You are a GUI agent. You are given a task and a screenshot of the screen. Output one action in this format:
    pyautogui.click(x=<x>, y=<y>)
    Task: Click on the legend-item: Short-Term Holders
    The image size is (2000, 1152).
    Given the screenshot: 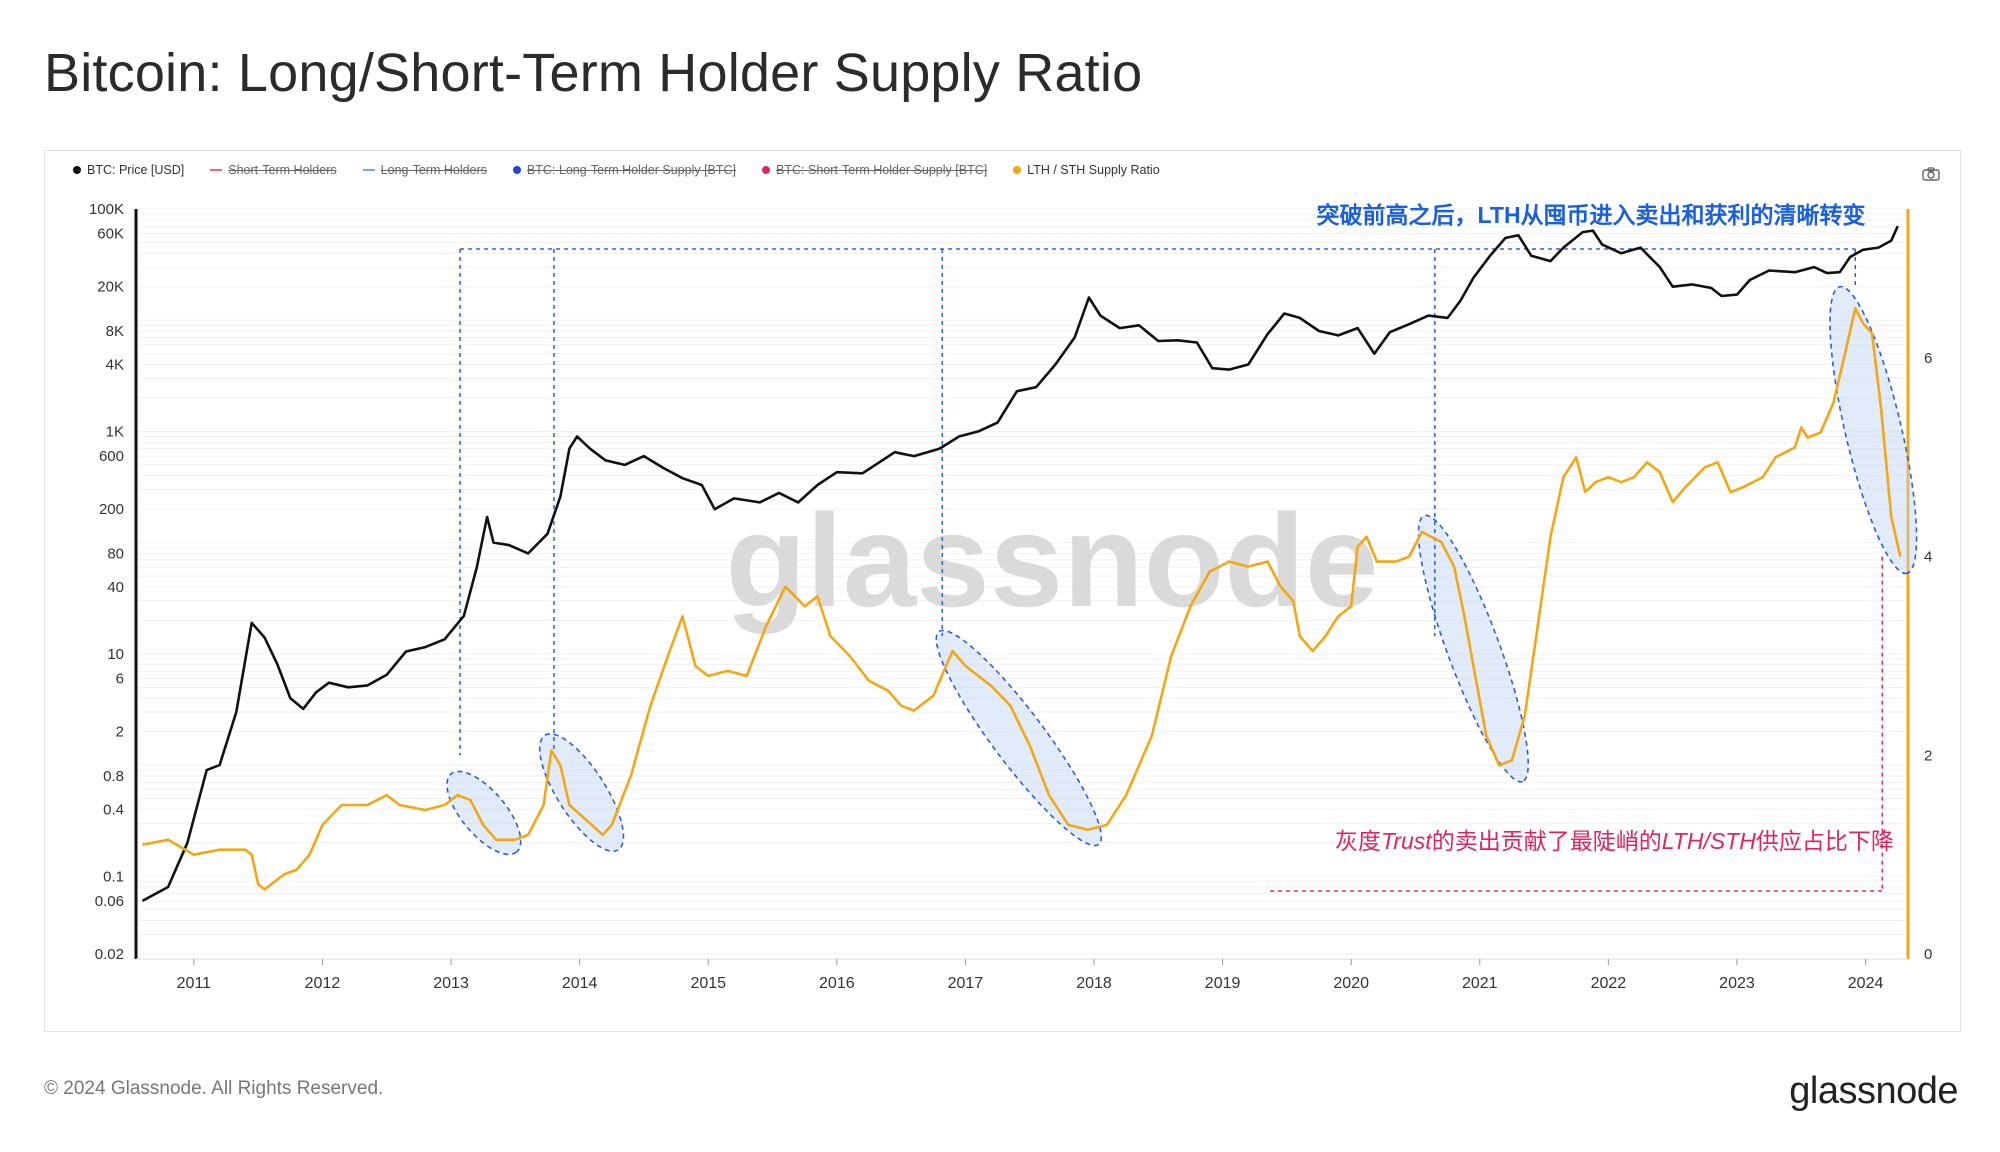 What is the action you would take?
    pyautogui.click(x=273, y=170)
    